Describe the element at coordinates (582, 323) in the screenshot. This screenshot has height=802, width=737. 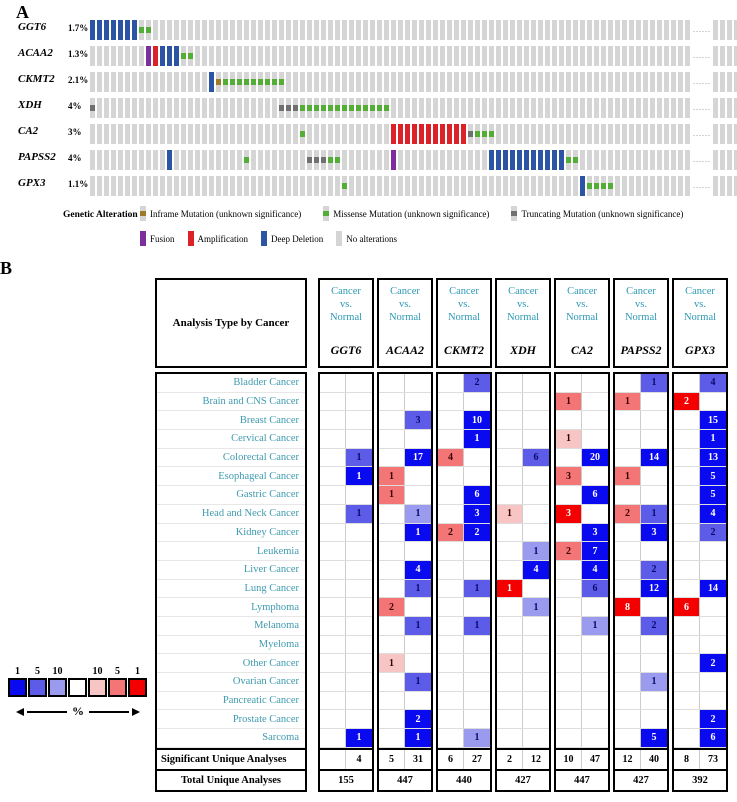
I see `gene-header: Cancer vs. Normal CA2` at that location.